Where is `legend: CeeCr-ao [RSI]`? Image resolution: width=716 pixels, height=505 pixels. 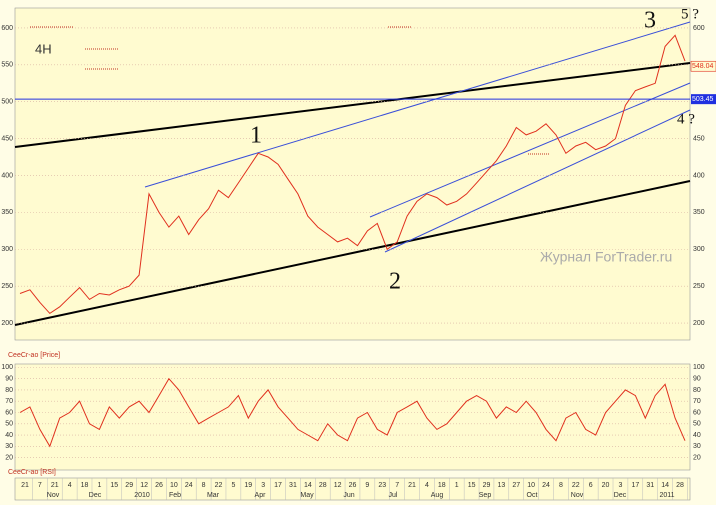 legend: CeeCr-ao [RSI] is located at coordinates (32, 472).